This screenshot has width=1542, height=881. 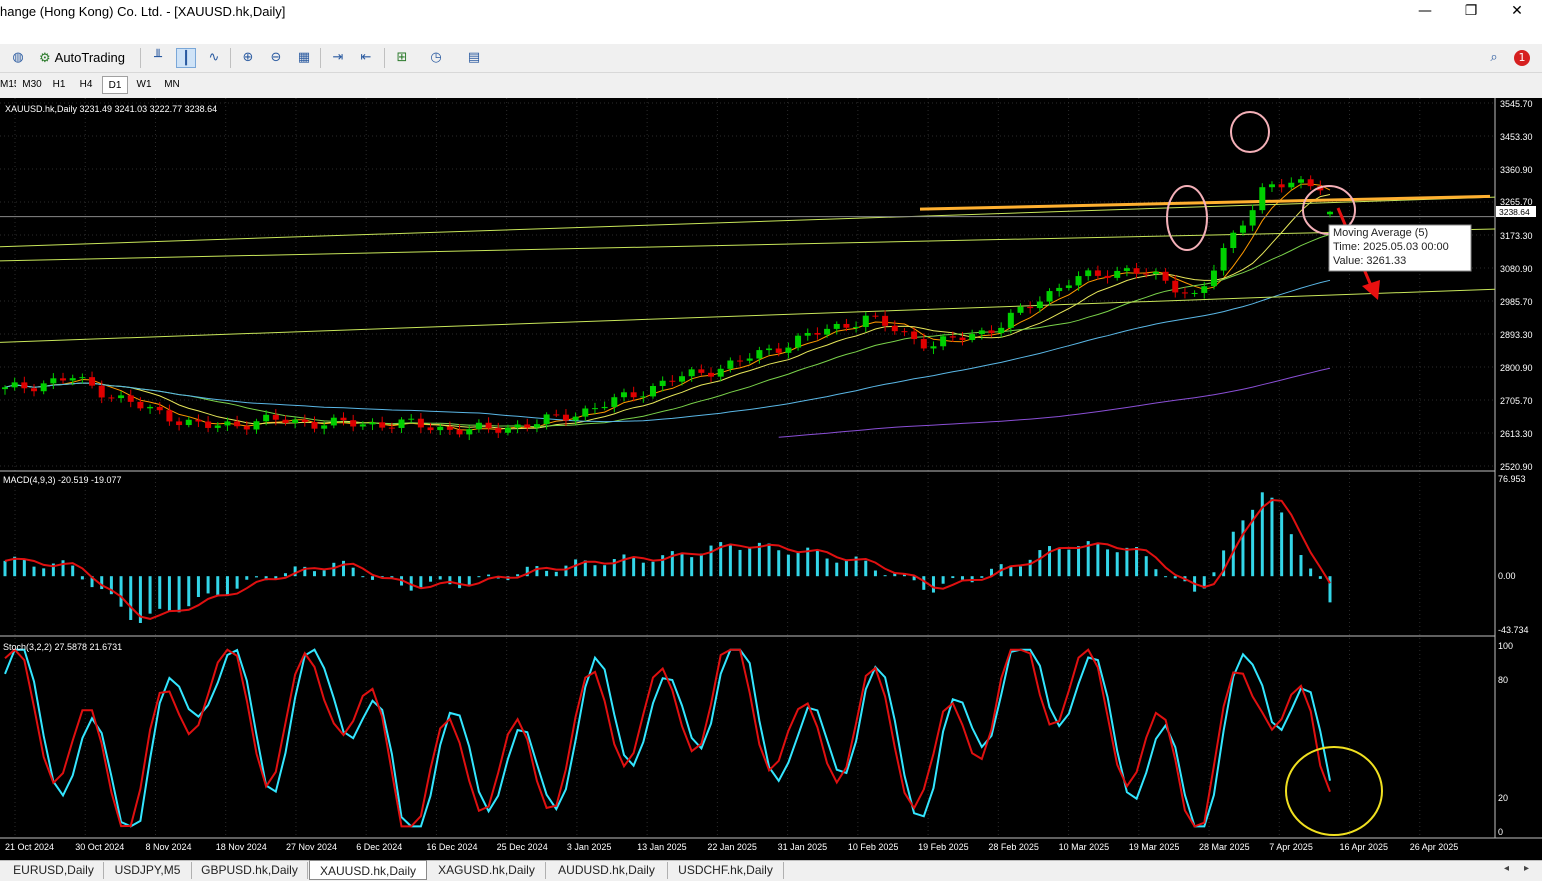 What do you see at coordinates (1494, 57) in the screenshot?
I see `search-icon: ⌕` at bounding box center [1494, 57].